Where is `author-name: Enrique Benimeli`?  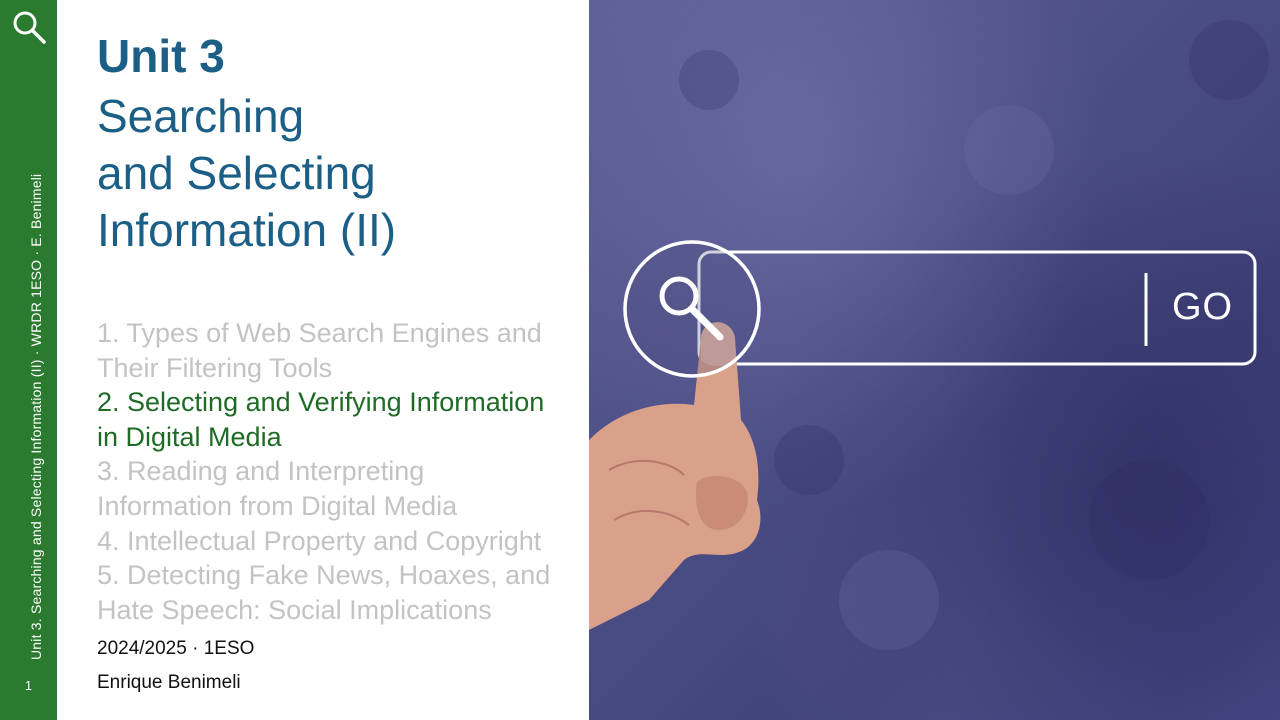 author-name: Enrique Benimeli is located at coordinates (169, 682).